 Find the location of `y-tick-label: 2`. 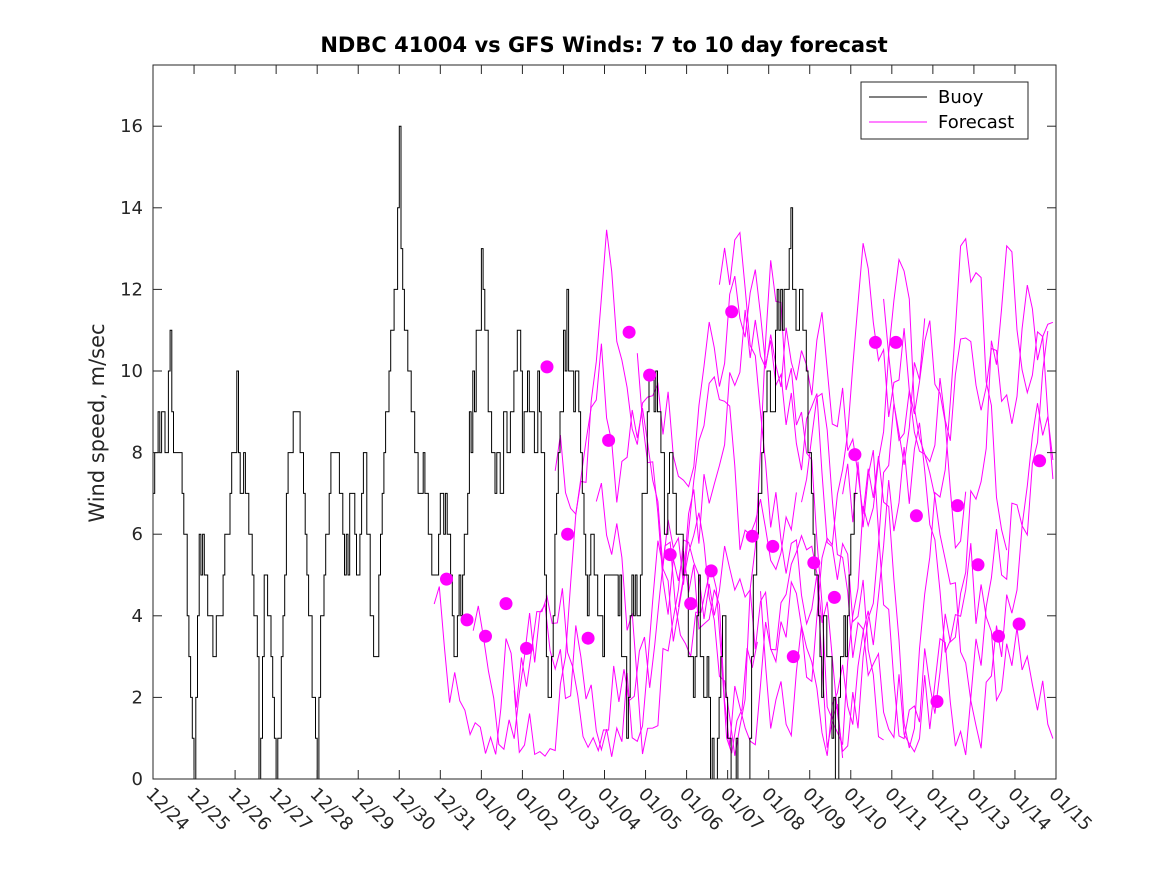

y-tick-label: 2 is located at coordinates (137, 697).